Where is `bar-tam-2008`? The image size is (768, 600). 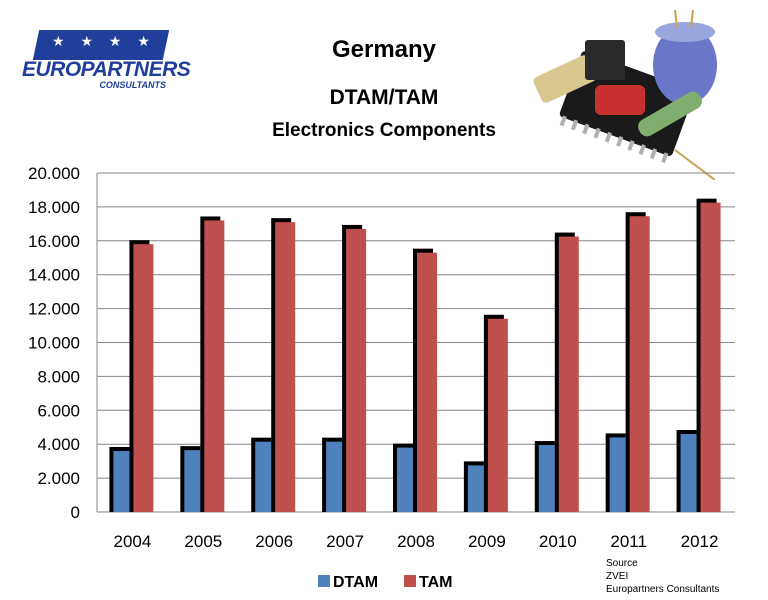
bar-tam-2008 is located at coordinates (427, 382).